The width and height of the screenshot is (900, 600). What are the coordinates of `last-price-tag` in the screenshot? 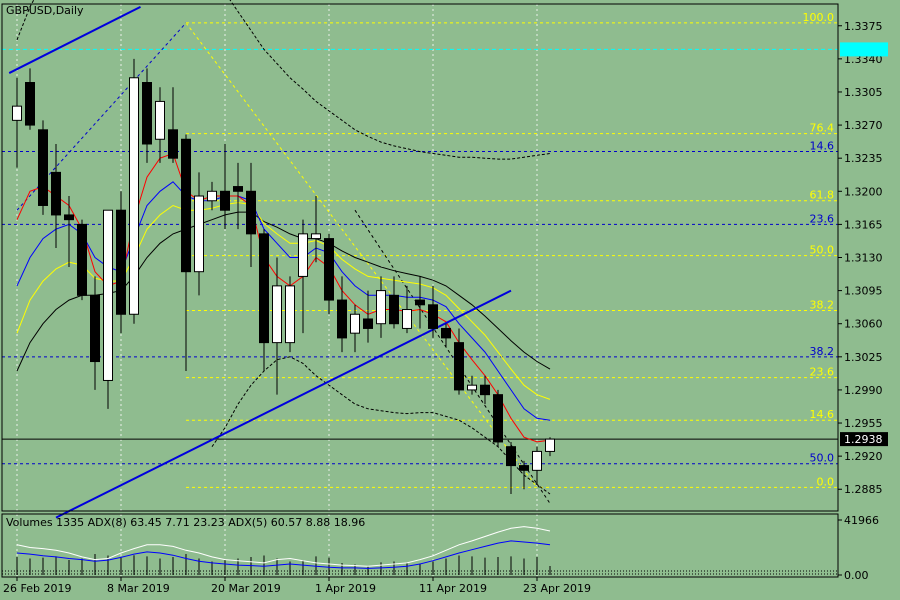 It's located at (864, 439).